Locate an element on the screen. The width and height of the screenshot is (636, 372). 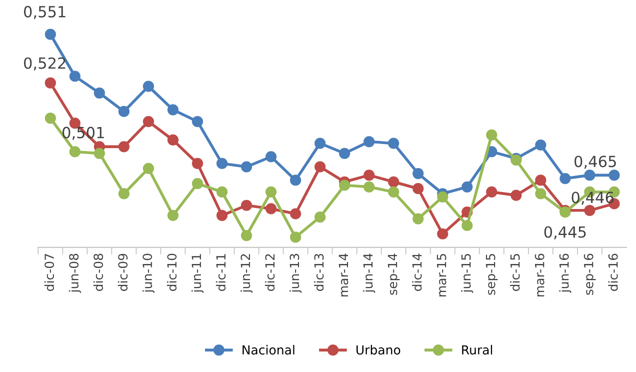
legend-label: Nacional is located at coordinates (268, 349).